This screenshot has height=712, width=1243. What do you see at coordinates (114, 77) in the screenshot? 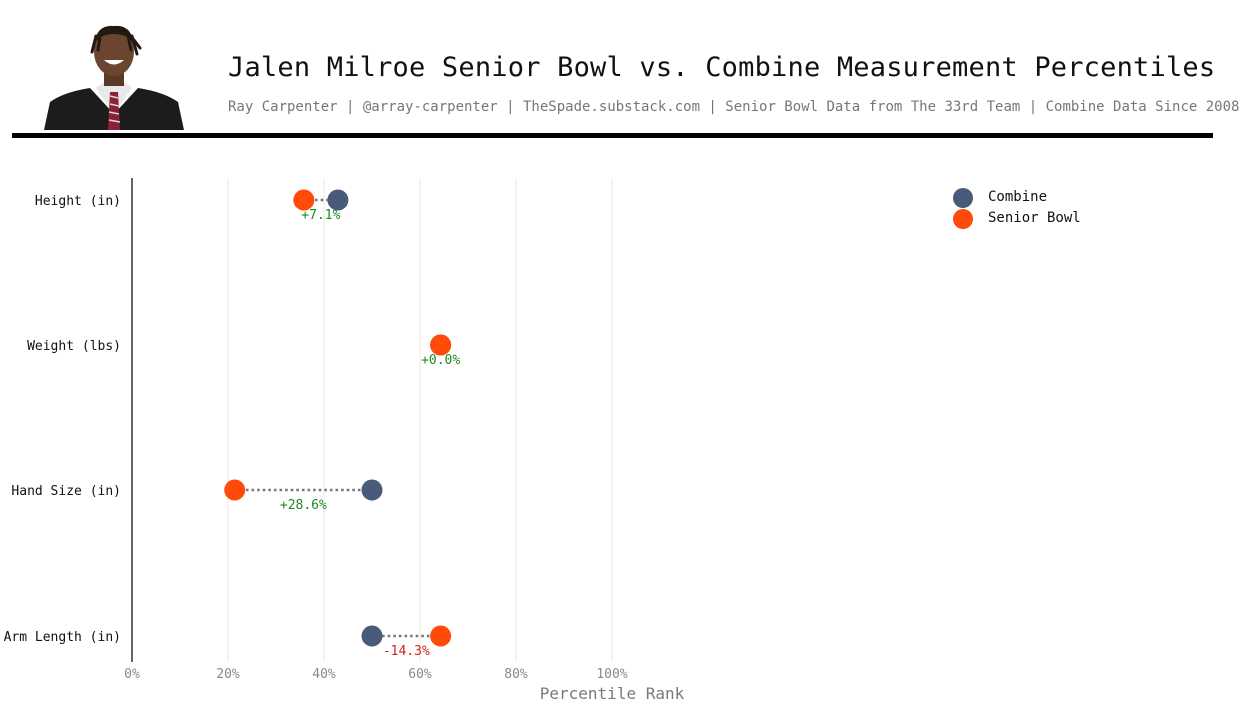
I see `player-headshot-icon` at bounding box center [114, 77].